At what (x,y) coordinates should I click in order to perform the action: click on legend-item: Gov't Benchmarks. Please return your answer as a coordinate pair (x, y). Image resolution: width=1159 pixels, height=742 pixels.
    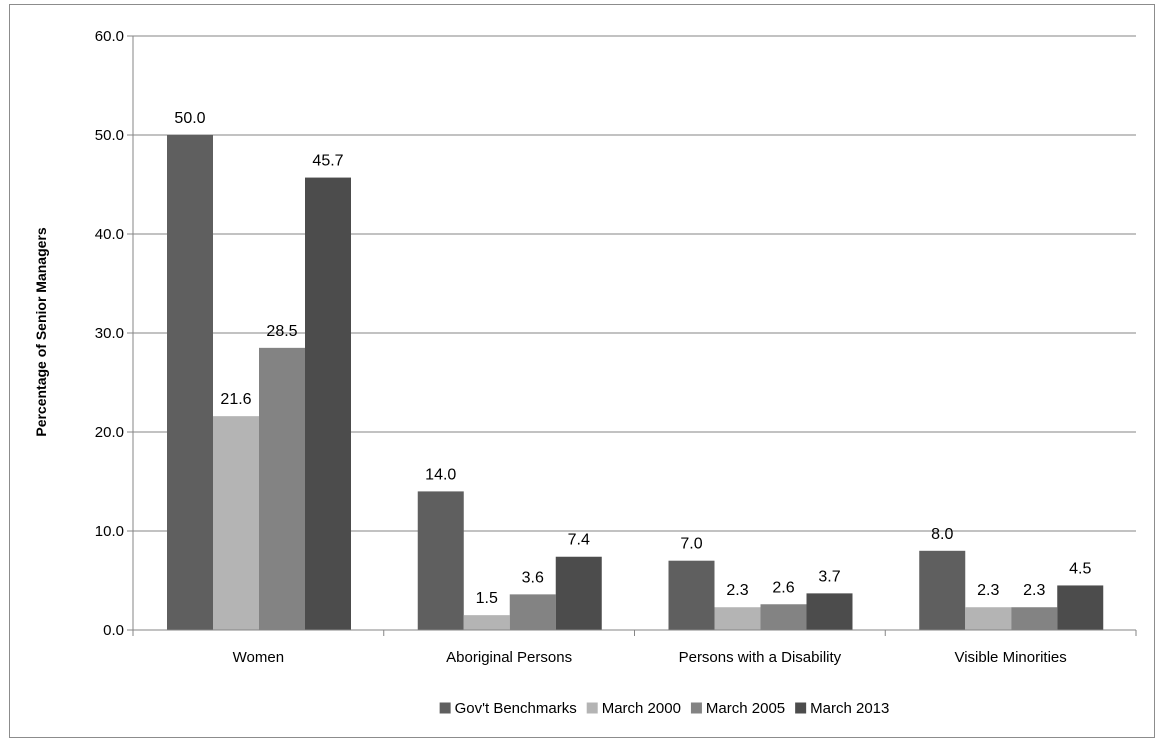
    Looking at the image, I should click on (508, 708).